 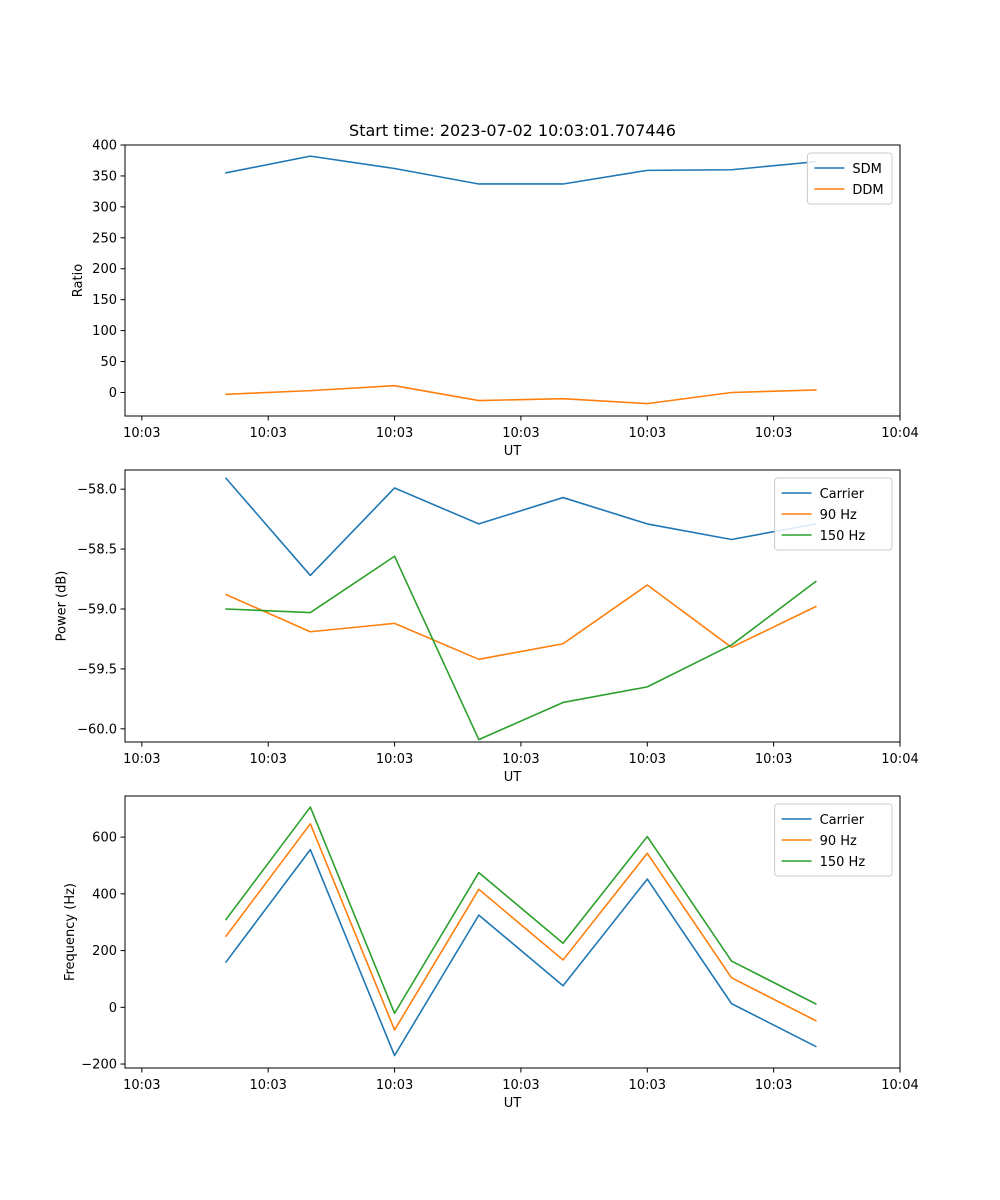 I want to click on y-tick-label: 100, so click(x=104, y=331).